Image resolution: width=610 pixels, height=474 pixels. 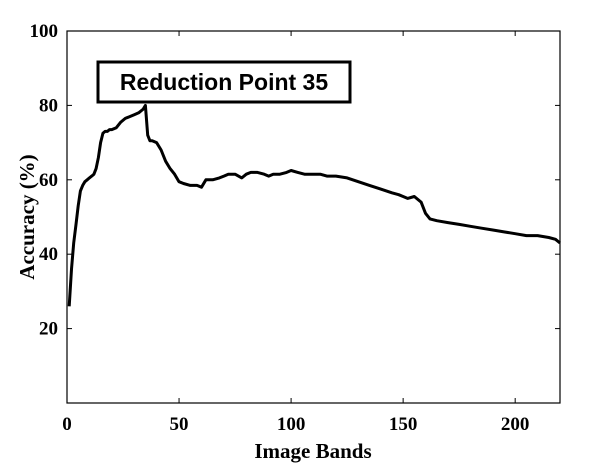 I want to click on y-tick-label: 20, so click(x=48, y=329).